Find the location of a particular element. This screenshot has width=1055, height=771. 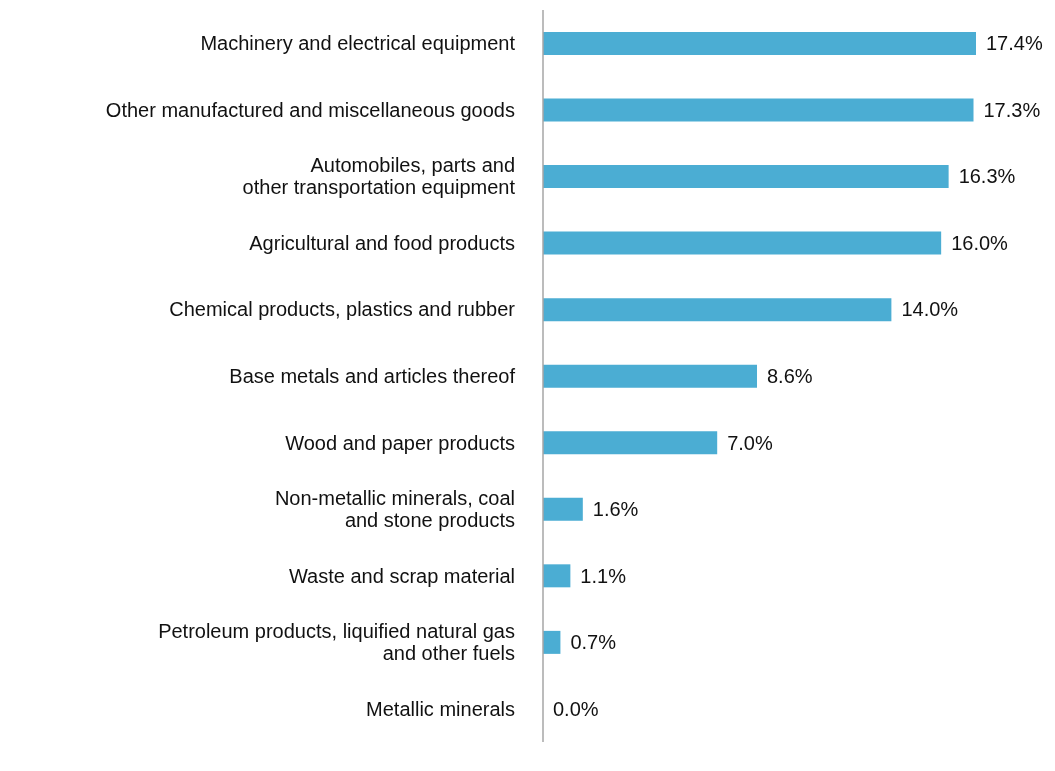

data-label: 7.0% is located at coordinates (750, 442).